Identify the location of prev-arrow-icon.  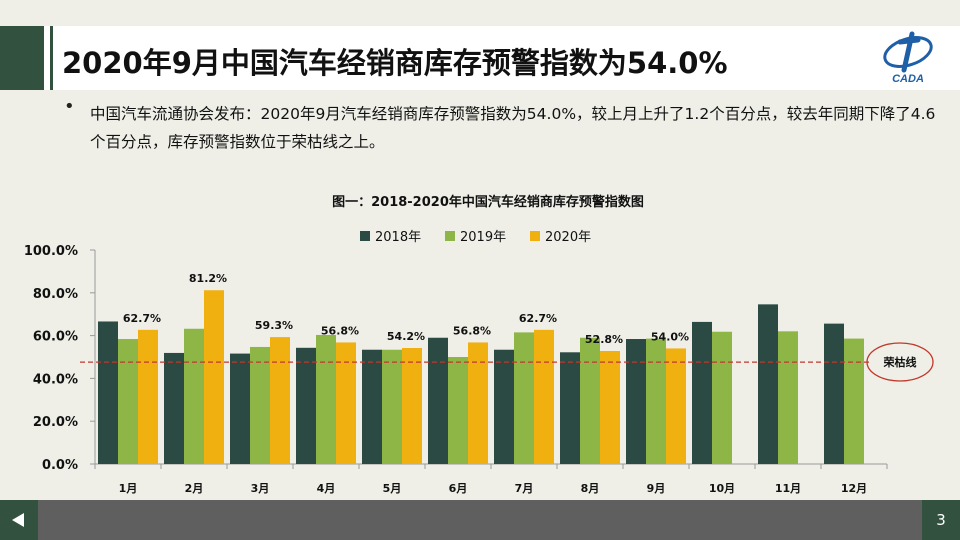
(18, 520).